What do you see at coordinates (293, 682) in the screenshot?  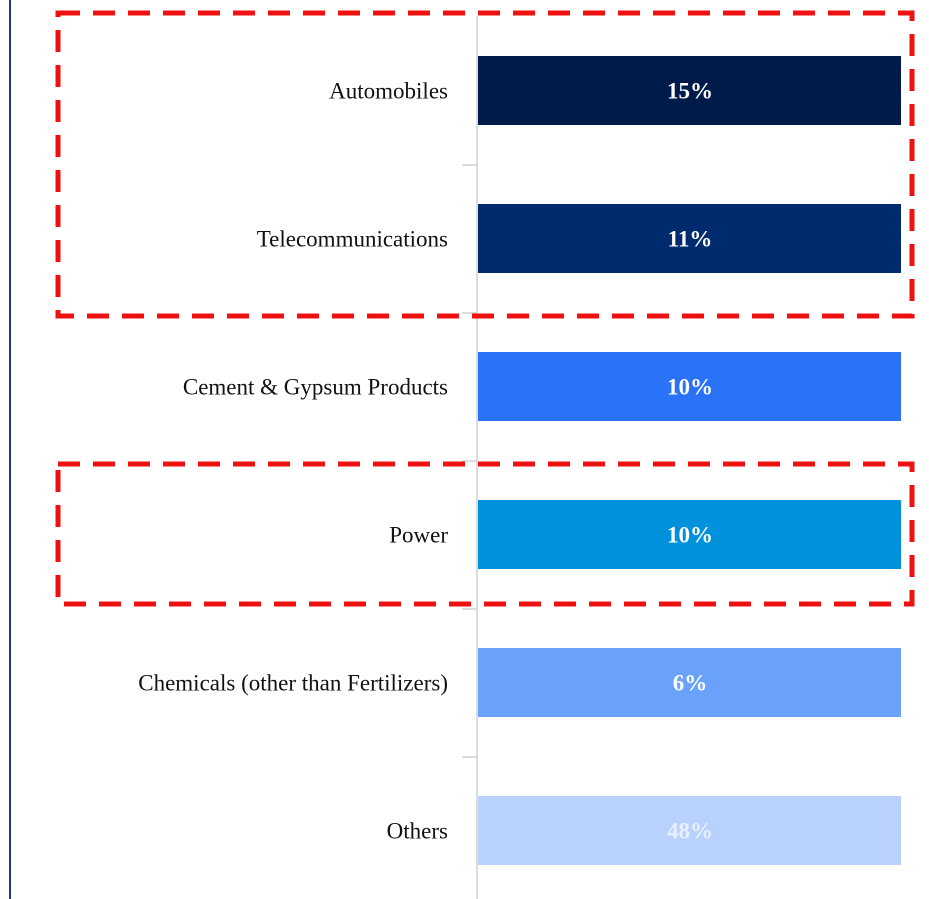 I see `category-label: Chemicals (other than Fertilizers)` at bounding box center [293, 682].